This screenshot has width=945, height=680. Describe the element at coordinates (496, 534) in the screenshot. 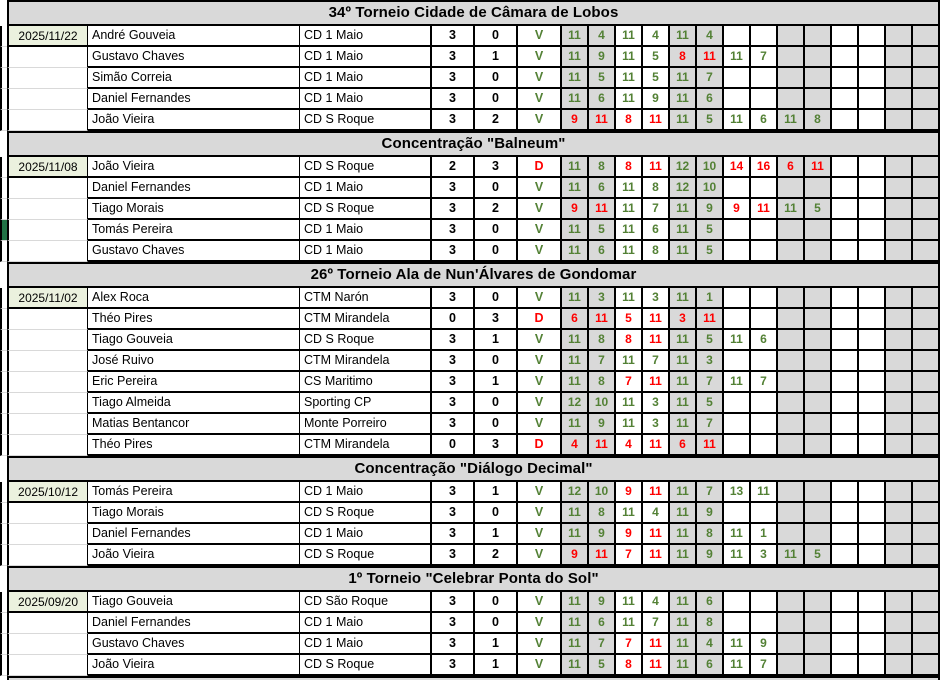

I see `sets-lost-cell: 1` at that location.